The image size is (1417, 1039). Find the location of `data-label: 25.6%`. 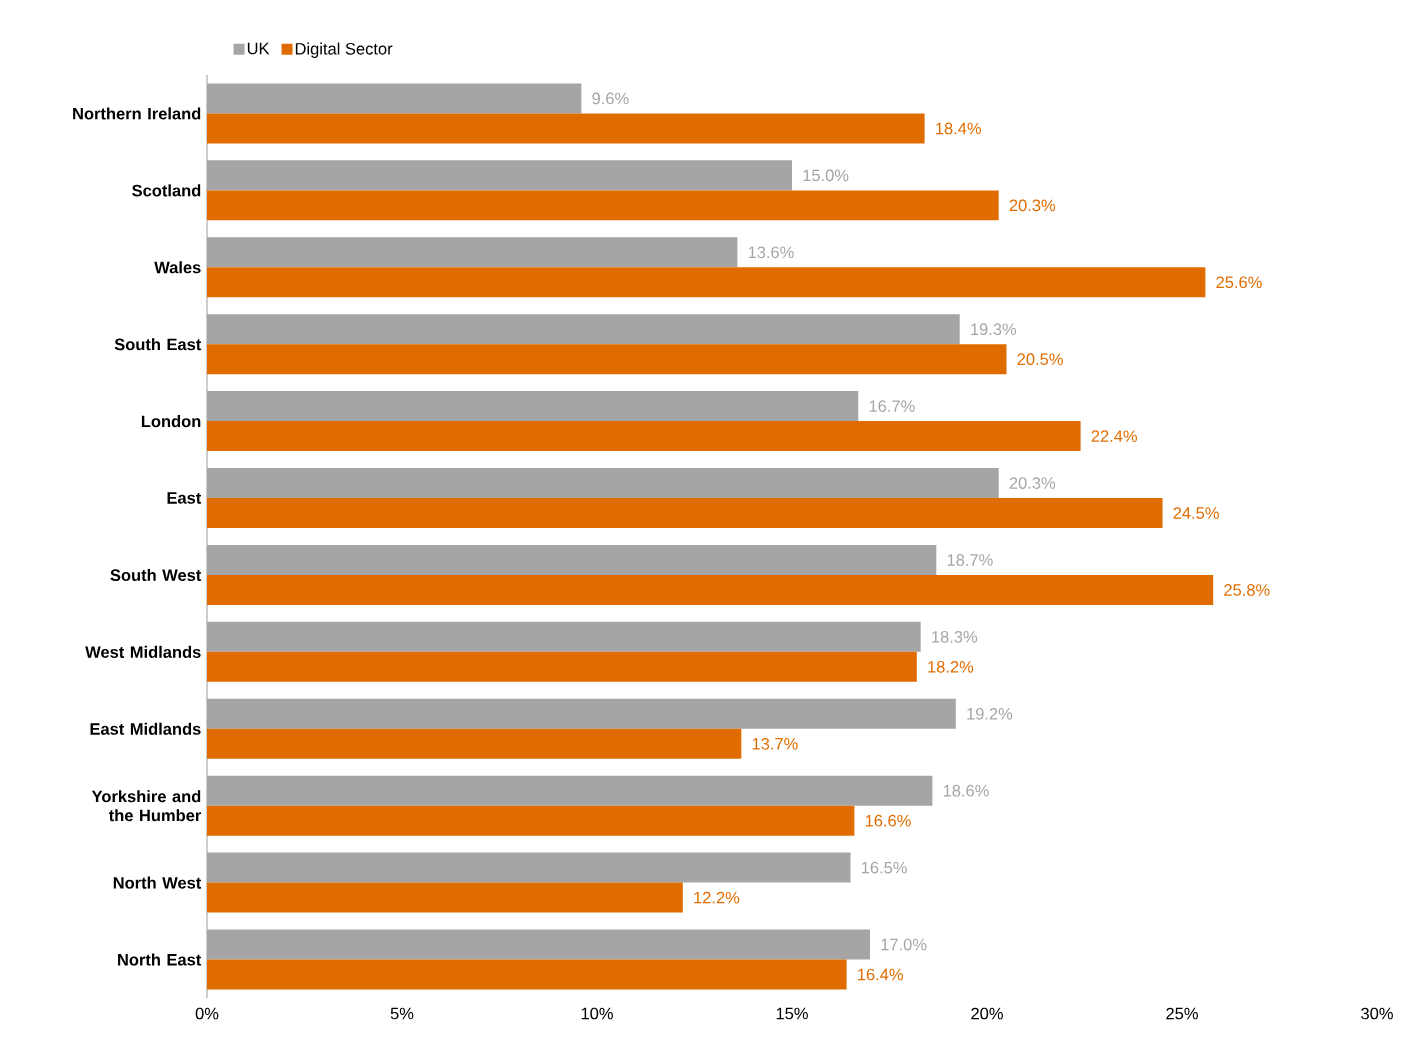

data-label: 25.6% is located at coordinates (1239, 282).